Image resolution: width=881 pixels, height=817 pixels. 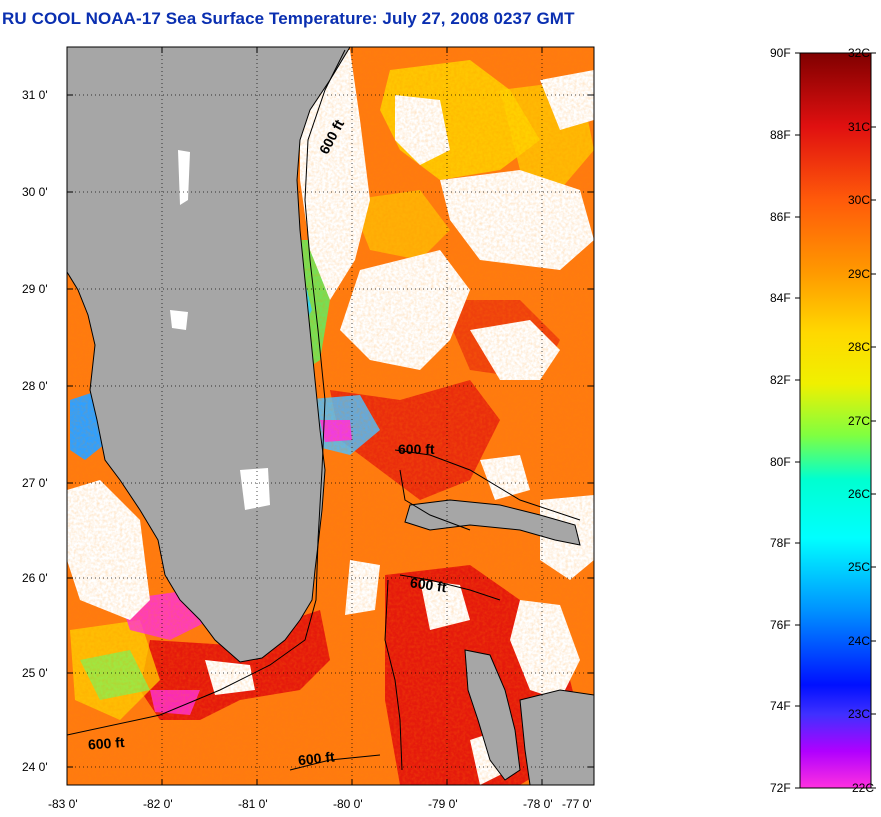 I want to click on lon-label: -77 0', so click(x=577, y=804).